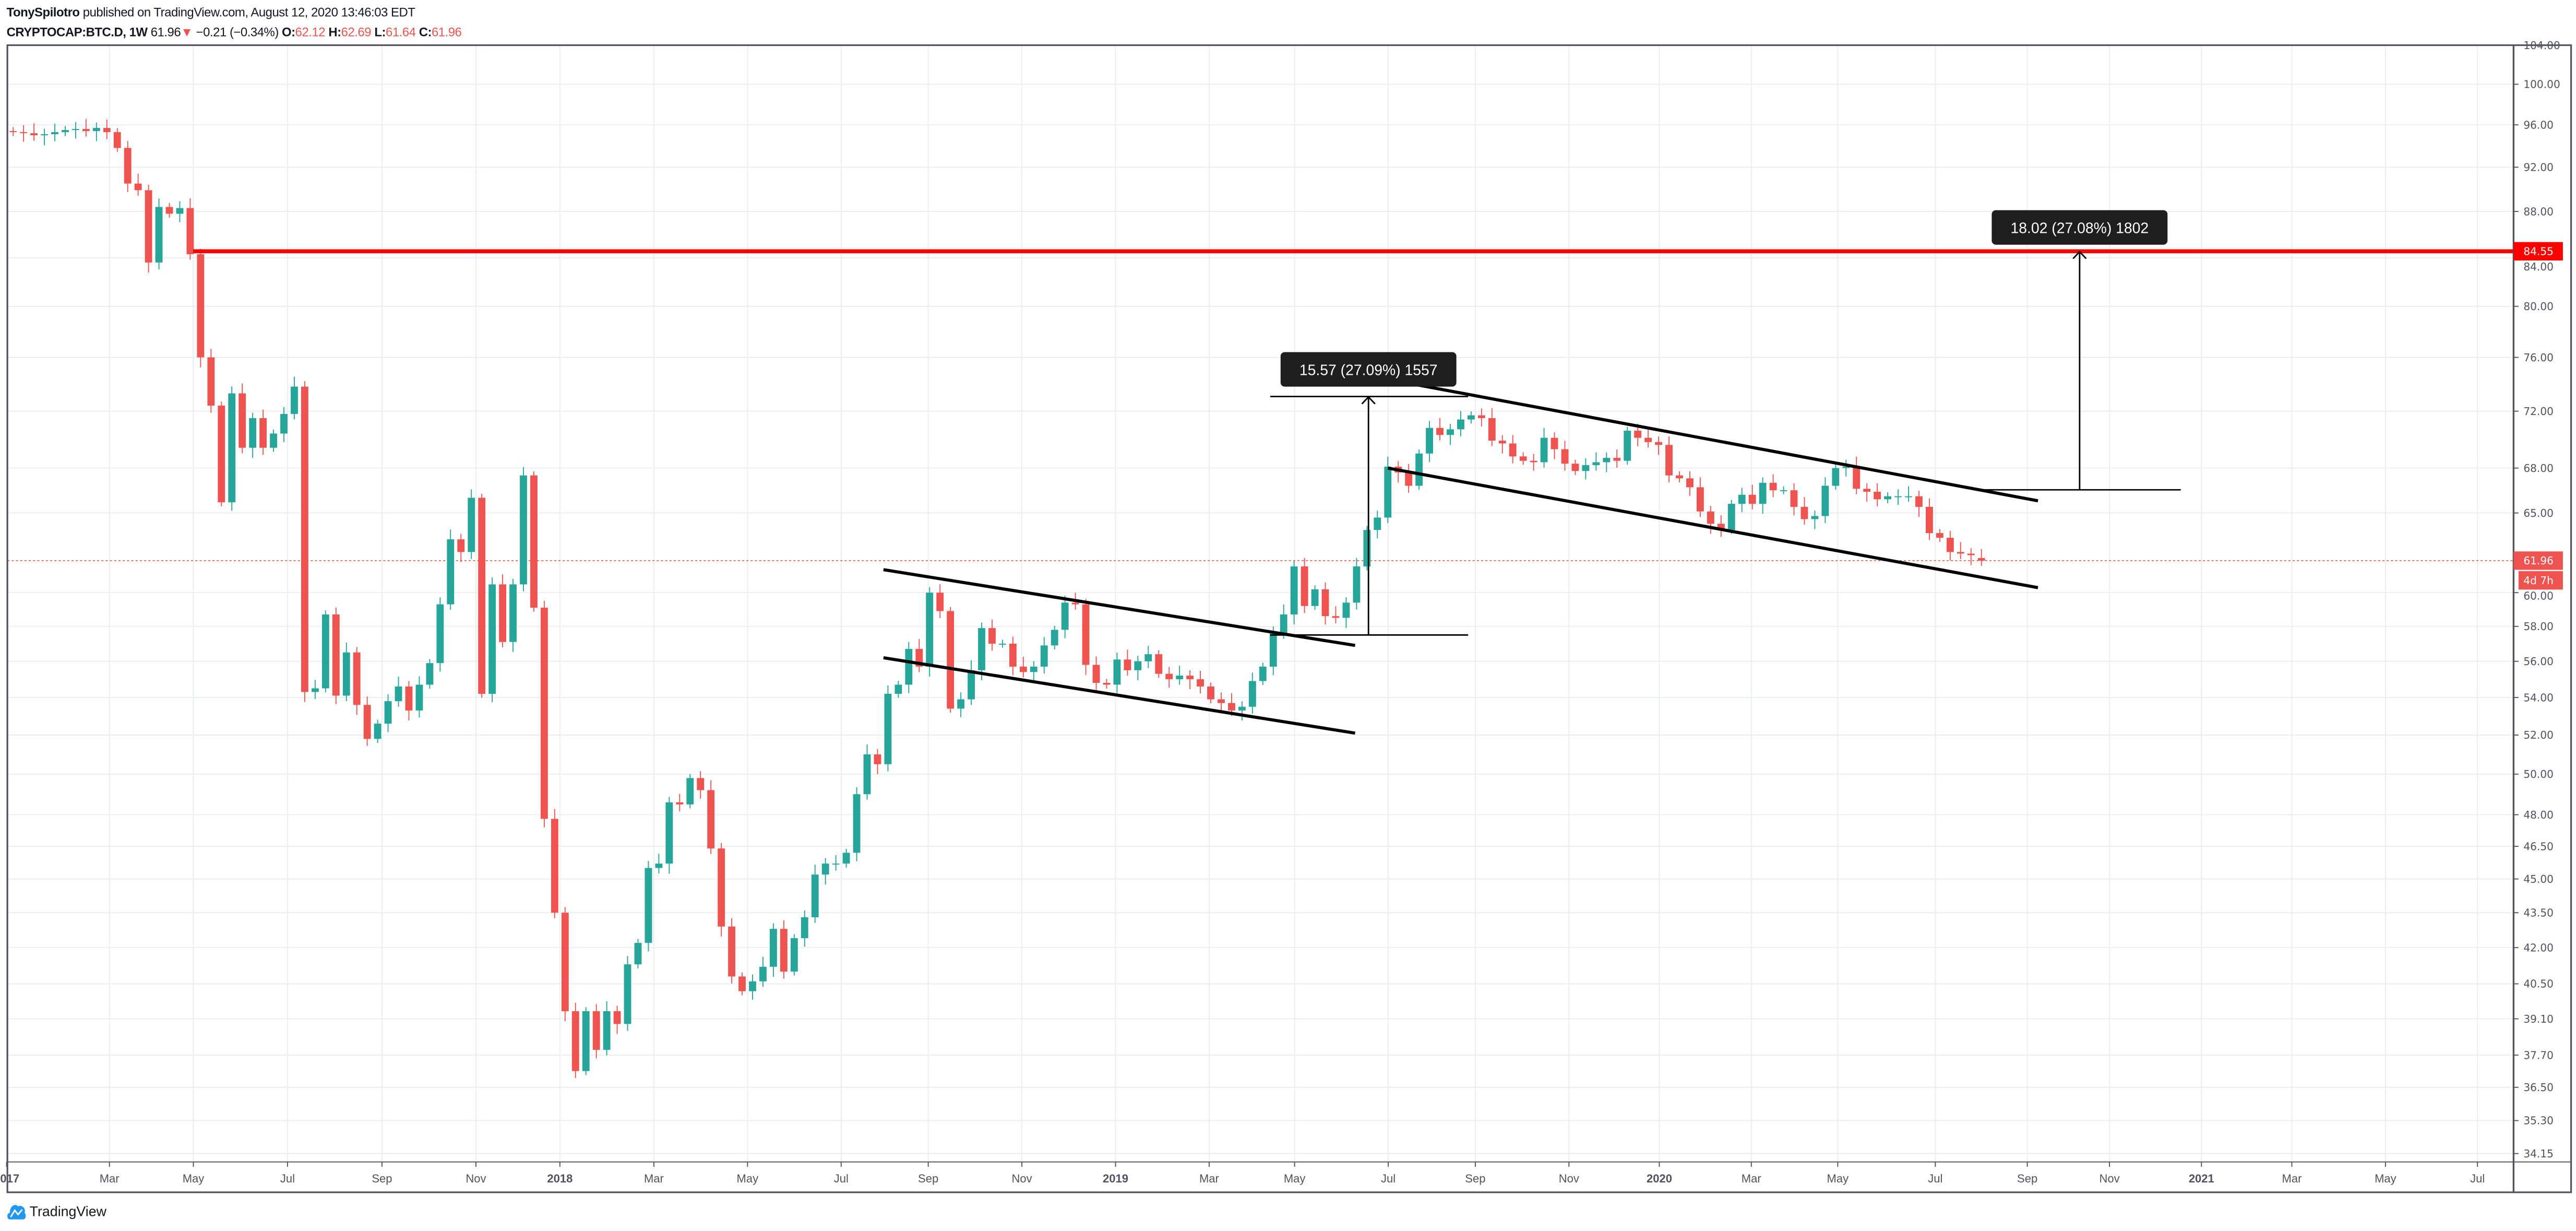  Describe the element at coordinates (165, 31) in the screenshot. I see `last-price: 61.96` at that location.